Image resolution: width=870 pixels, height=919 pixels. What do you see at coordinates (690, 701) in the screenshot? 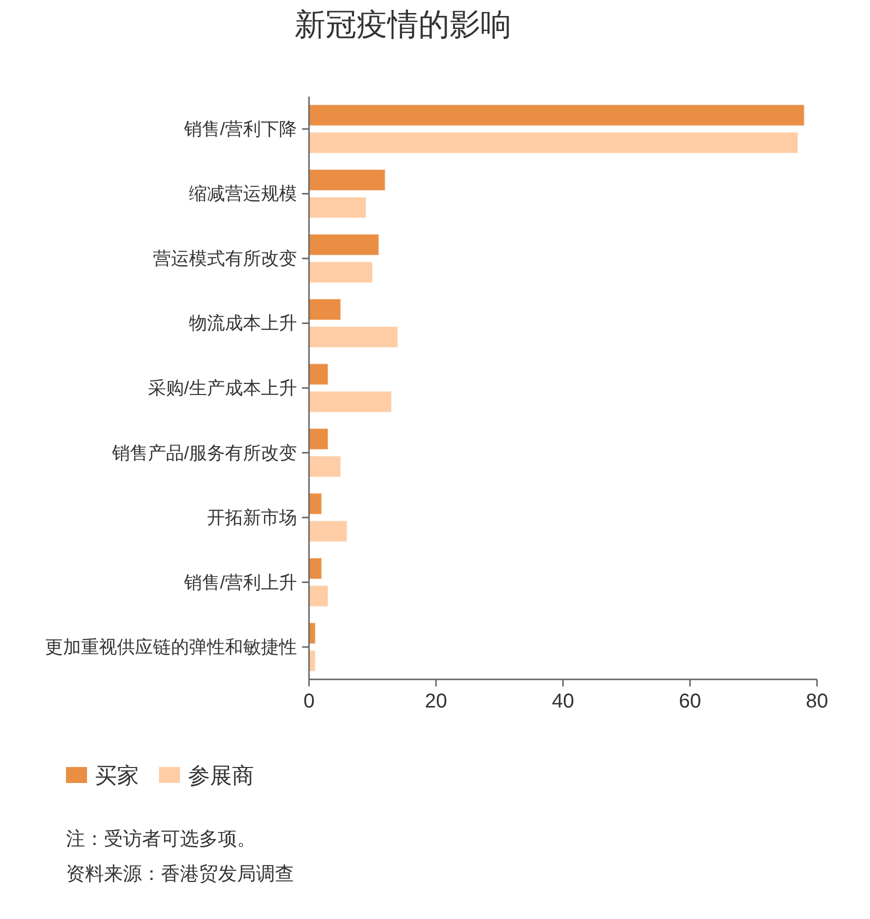
I see `x-tick-label: 60` at bounding box center [690, 701].